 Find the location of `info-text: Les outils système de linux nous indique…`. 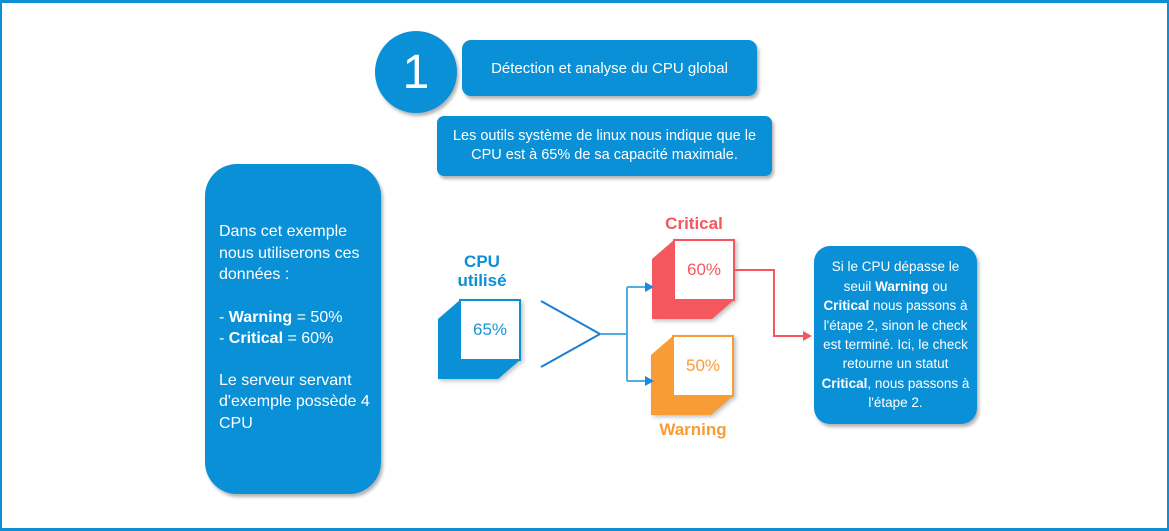

info-text: Les outils système de linux nous indique… is located at coordinates (604, 145).